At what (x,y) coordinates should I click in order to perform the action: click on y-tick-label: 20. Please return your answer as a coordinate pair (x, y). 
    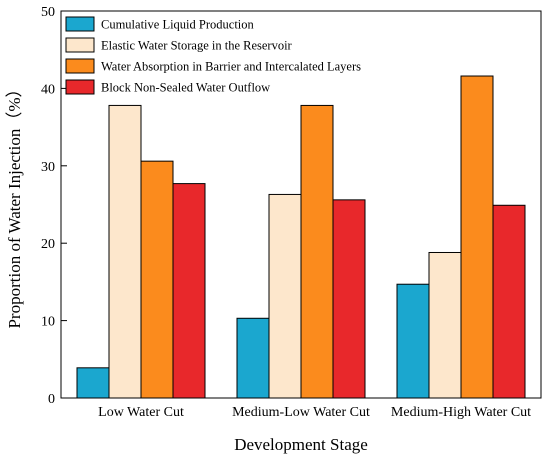
    Looking at the image, I should click on (48, 244).